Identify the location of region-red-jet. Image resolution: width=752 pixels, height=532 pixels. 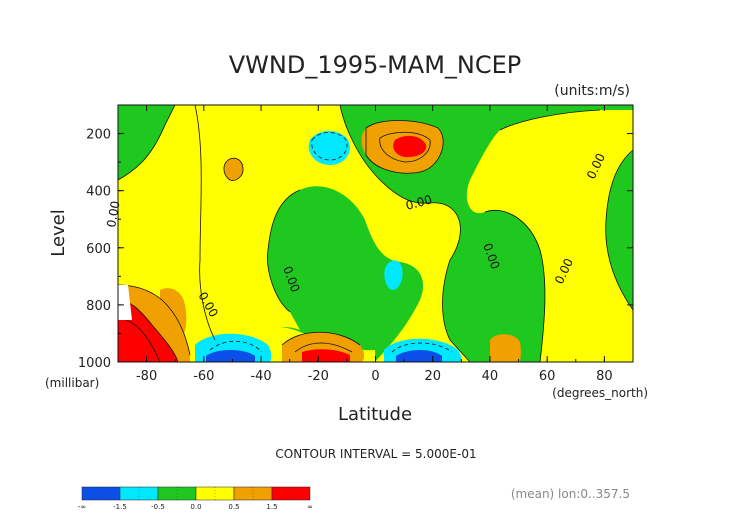
(410, 146).